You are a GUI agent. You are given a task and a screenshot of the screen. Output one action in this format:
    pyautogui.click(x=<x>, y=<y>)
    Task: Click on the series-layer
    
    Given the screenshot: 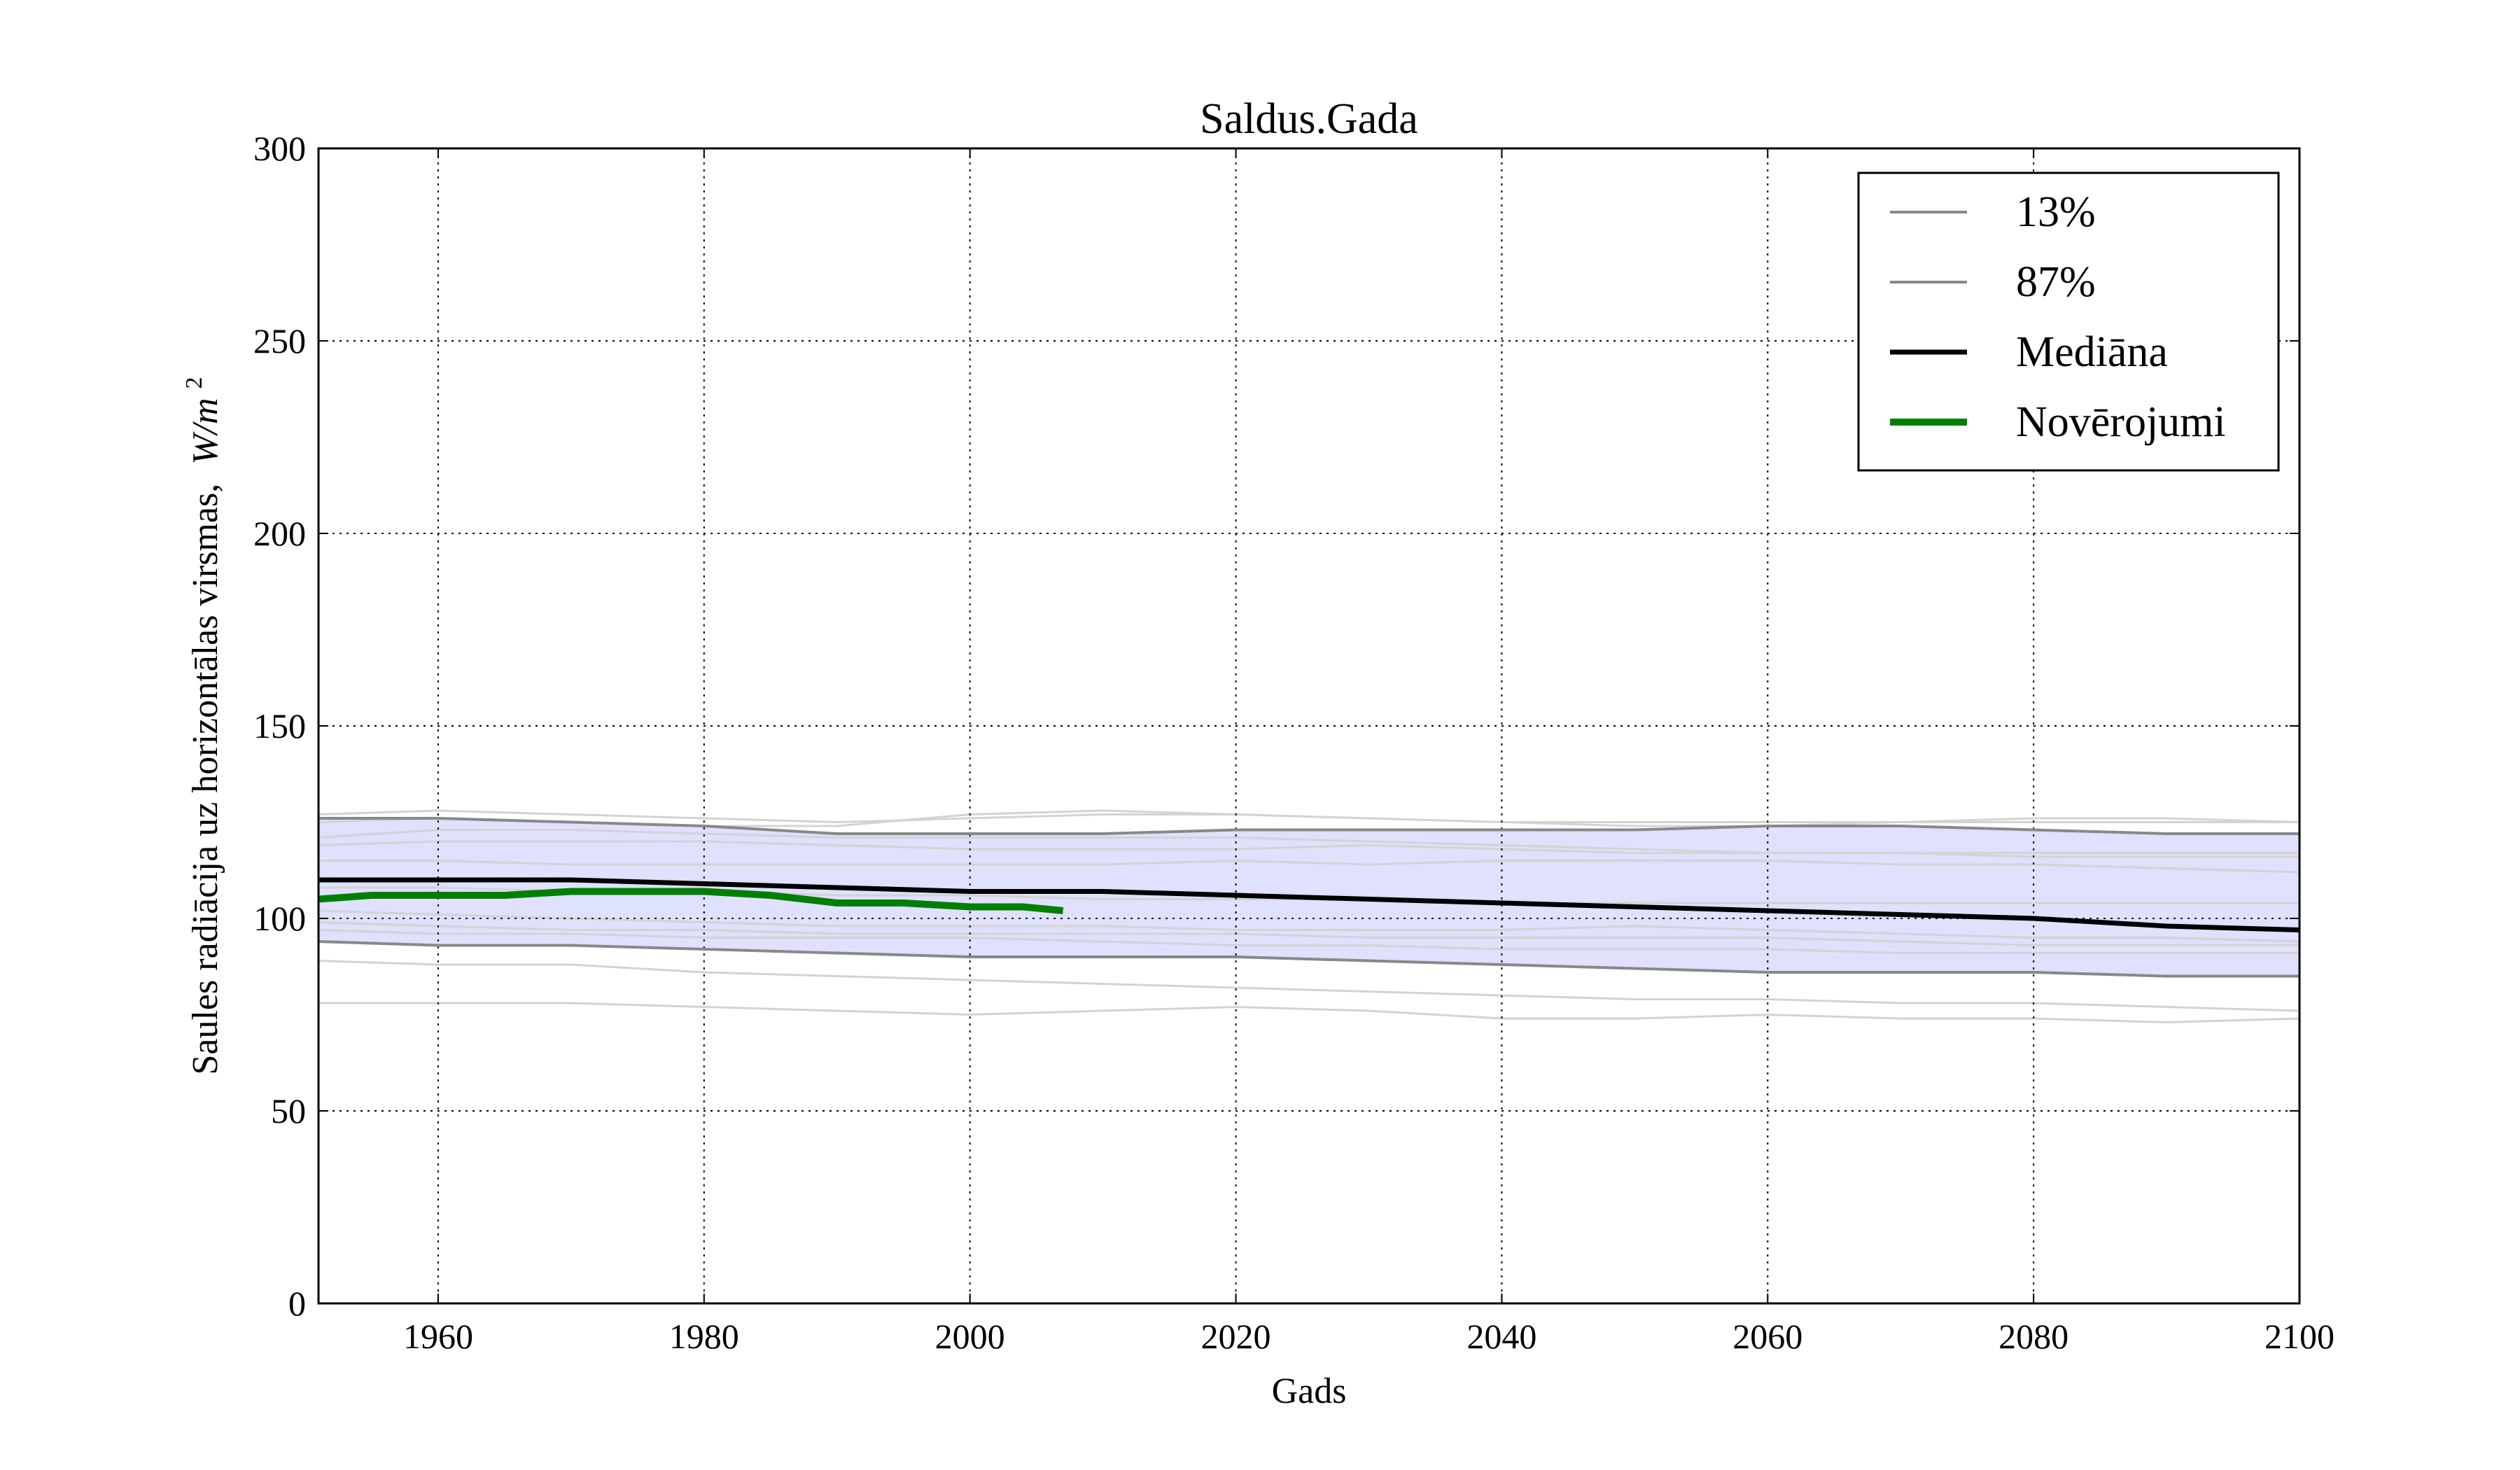 What is the action you would take?
    pyautogui.click(x=1309, y=897)
    